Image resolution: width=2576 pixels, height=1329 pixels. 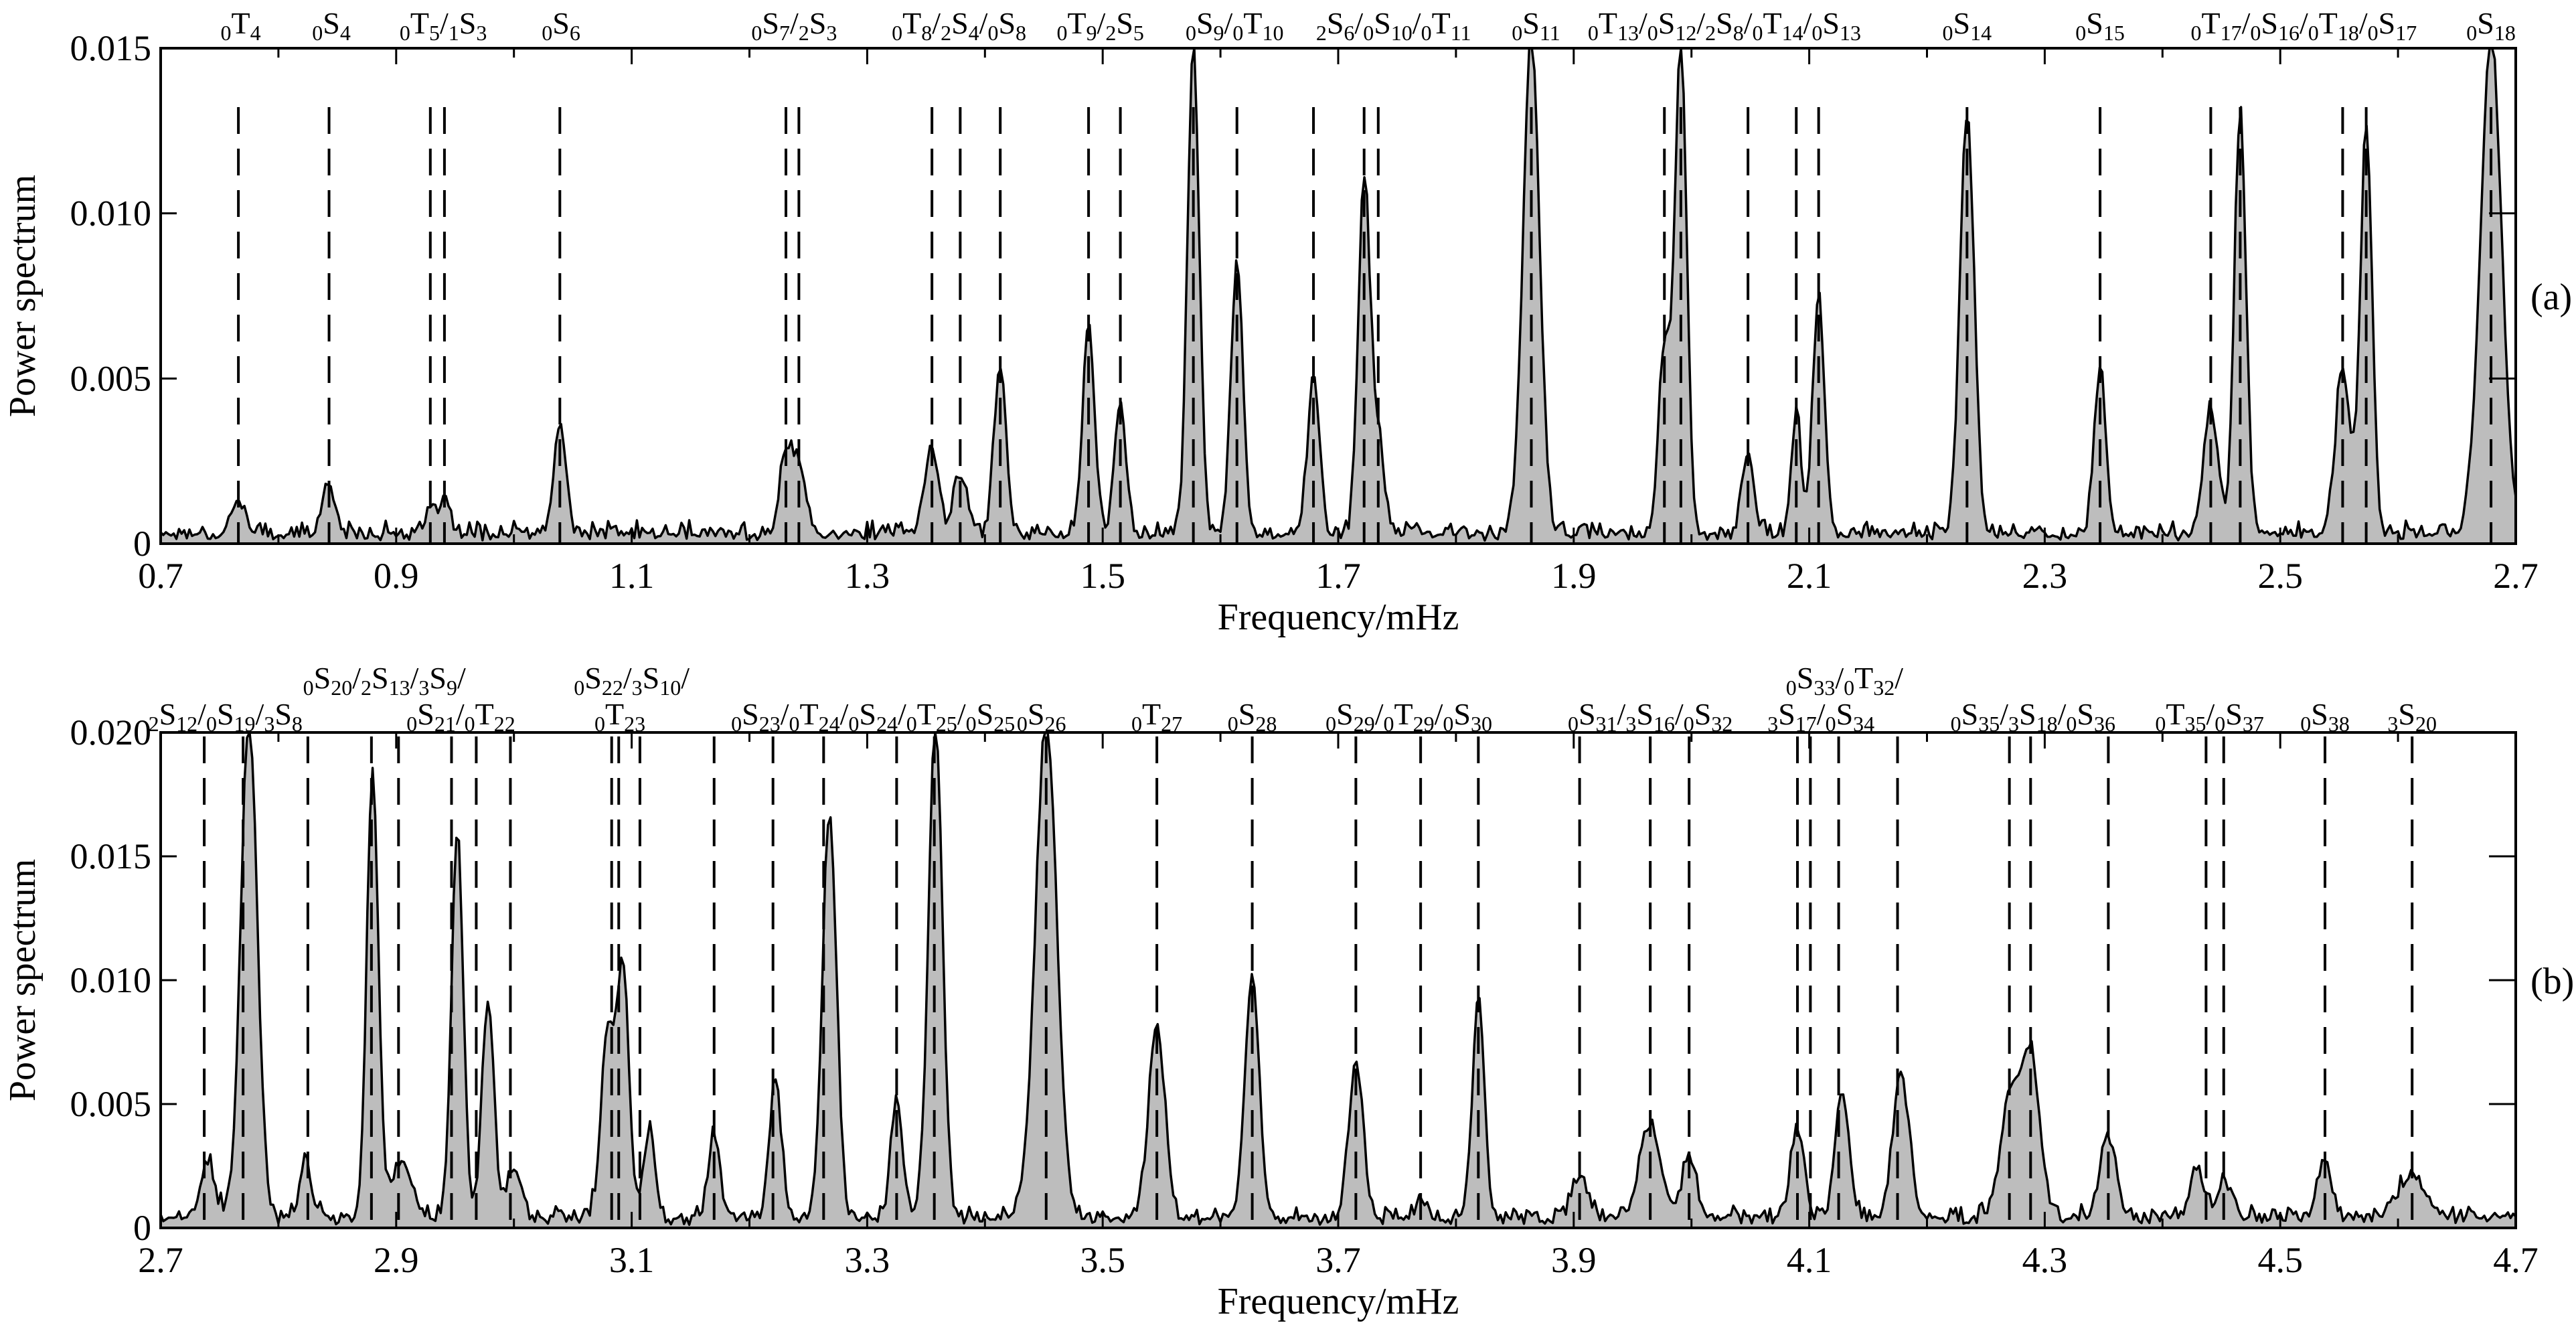 What do you see at coordinates (1394, 25) in the screenshot?
I see `mode-label-8: 2S6/0S10/0T11` at bounding box center [1394, 25].